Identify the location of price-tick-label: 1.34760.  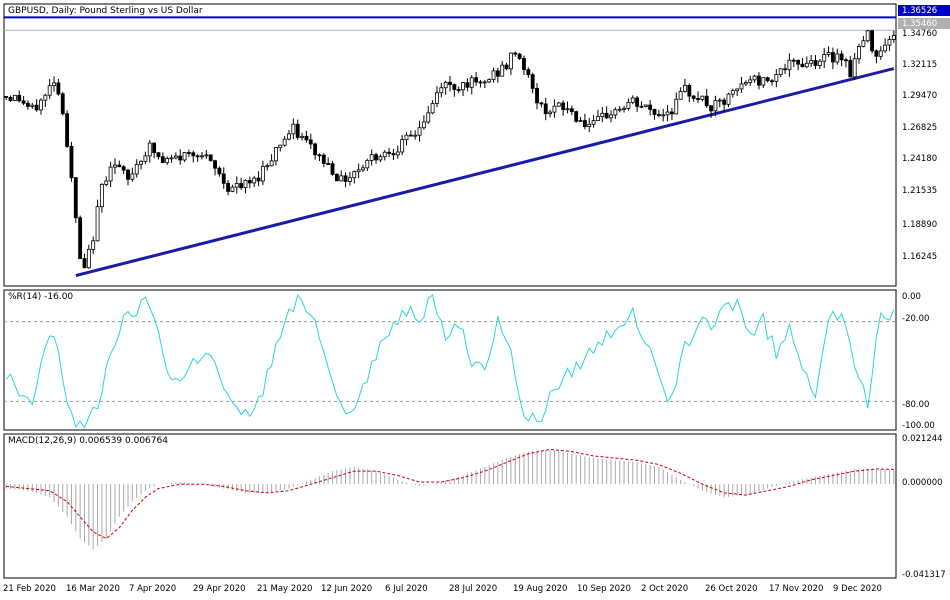
(919, 34).